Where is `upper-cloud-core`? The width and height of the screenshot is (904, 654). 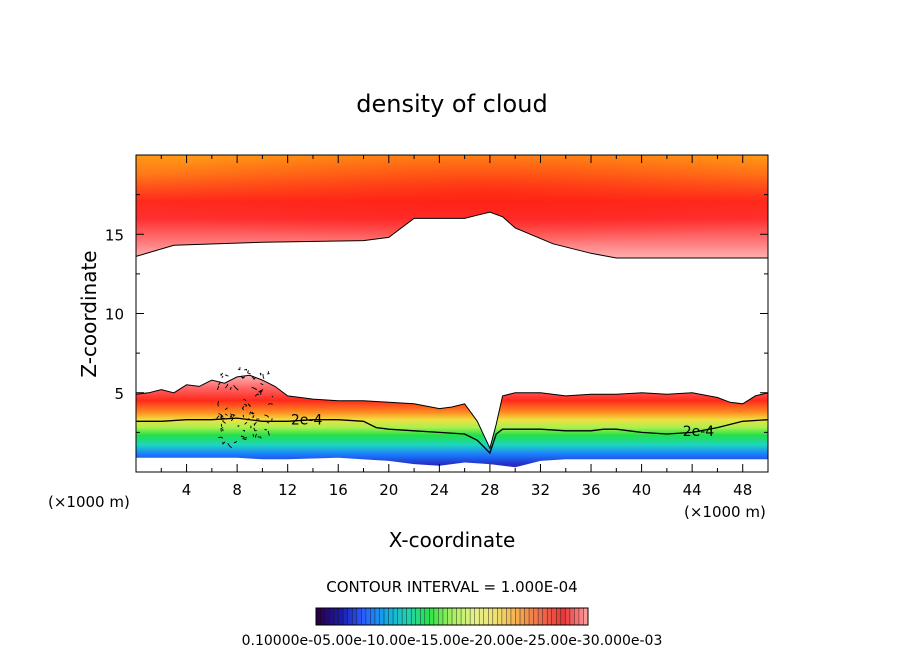 upper-cloud-core is located at coordinates (452, 206).